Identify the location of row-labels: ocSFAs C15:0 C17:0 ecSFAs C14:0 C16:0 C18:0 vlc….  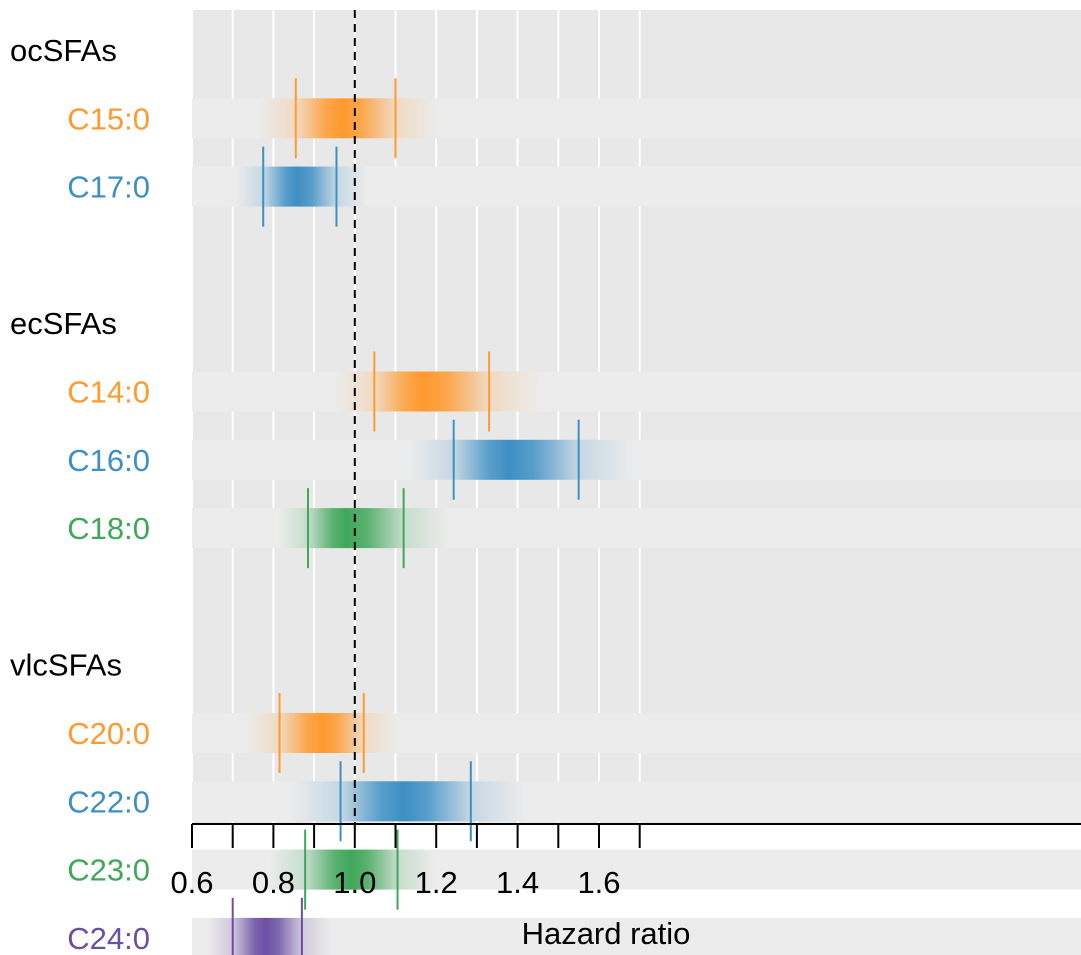
(80, 494).